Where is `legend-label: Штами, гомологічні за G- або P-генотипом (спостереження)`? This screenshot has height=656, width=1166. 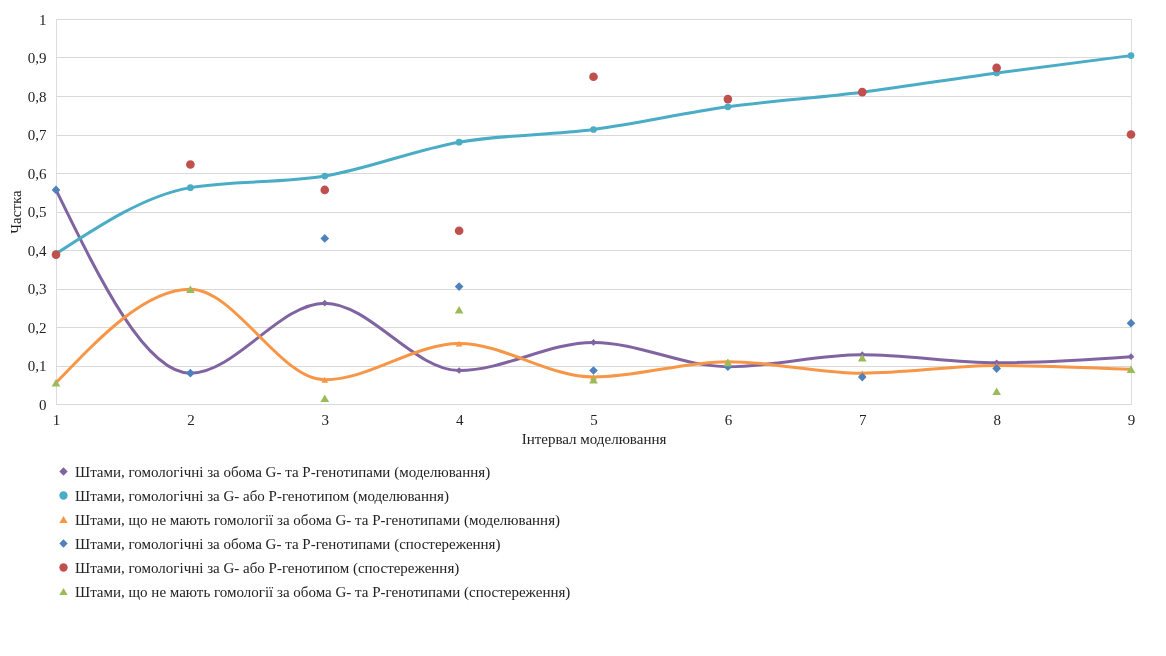 legend-label: Штами, гомологічні за G- або P-генотипом (спостереження) is located at coordinates (267, 568).